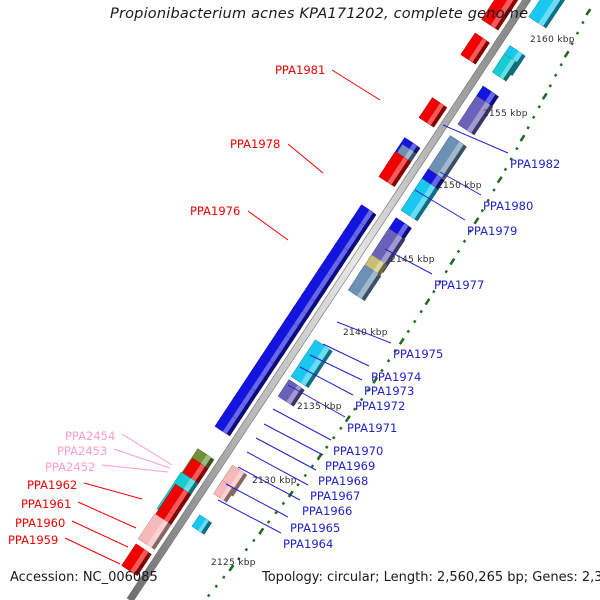 This screenshot has height=600, width=600. I want to click on gene-red-1976c, so click(395, 169).